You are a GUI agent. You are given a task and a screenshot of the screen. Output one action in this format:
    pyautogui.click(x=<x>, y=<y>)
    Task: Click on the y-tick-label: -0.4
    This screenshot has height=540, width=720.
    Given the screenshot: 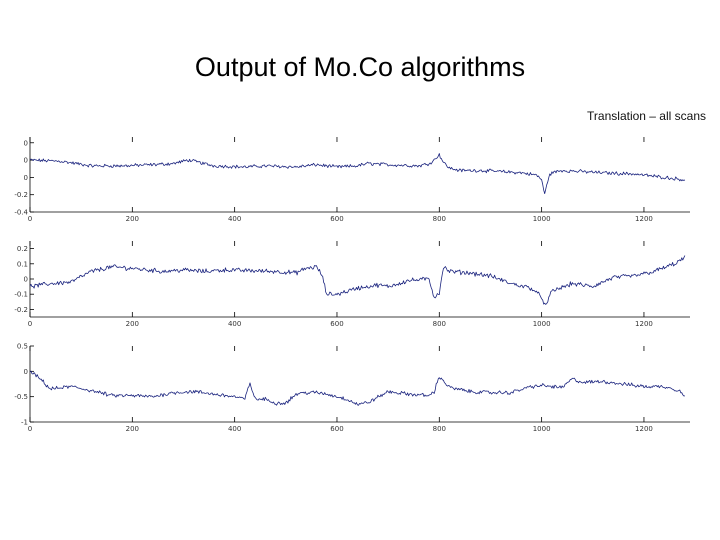 What is the action you would take?
    pyautogui.click(x=21, y=213)
    